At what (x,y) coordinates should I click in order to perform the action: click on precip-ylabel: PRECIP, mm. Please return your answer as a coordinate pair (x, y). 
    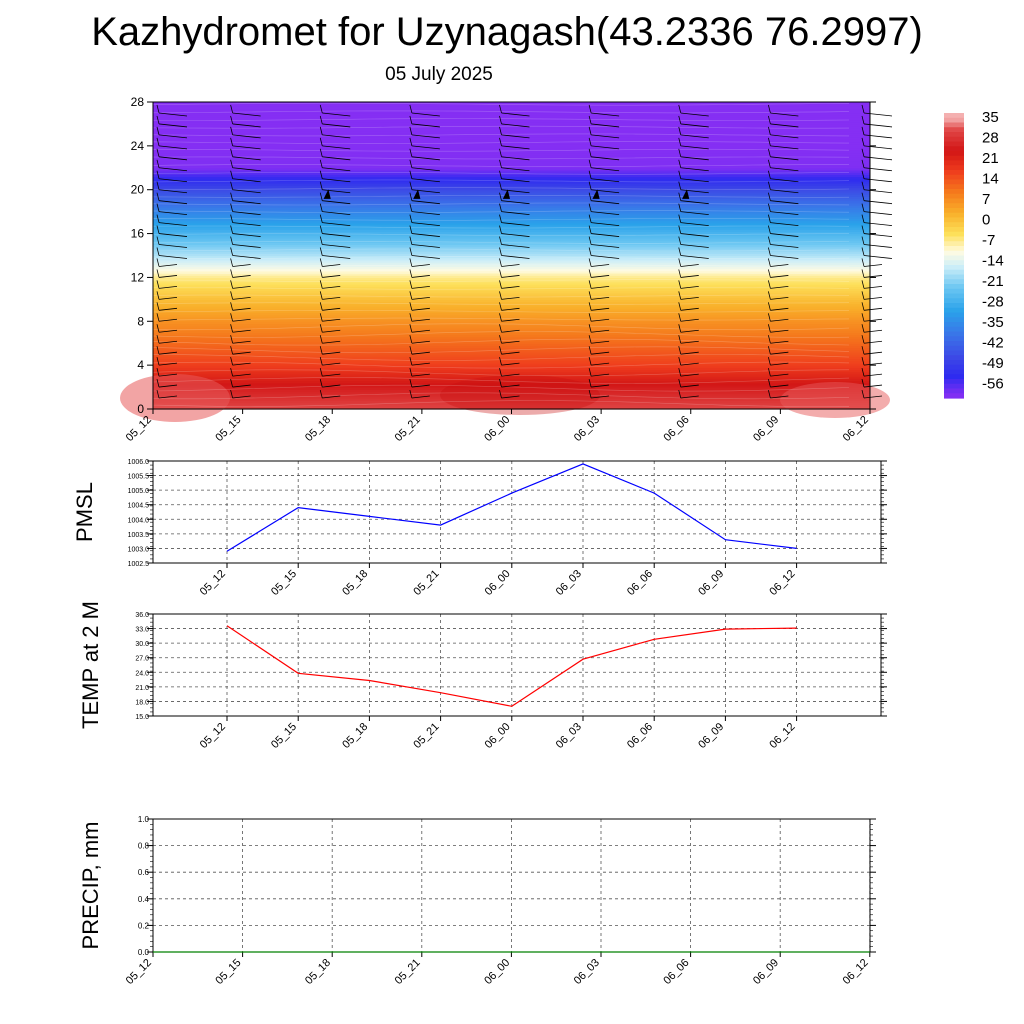
    Looking at the image, I should click on (90, 886).